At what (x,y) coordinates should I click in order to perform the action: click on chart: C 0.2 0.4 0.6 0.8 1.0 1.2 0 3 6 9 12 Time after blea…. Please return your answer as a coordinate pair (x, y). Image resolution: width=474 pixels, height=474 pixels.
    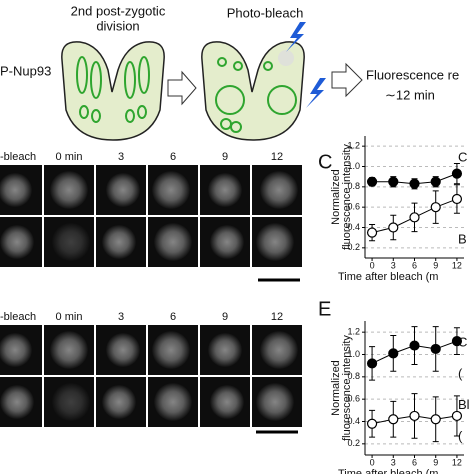
    Looking at the image, I should click on (392, 209).